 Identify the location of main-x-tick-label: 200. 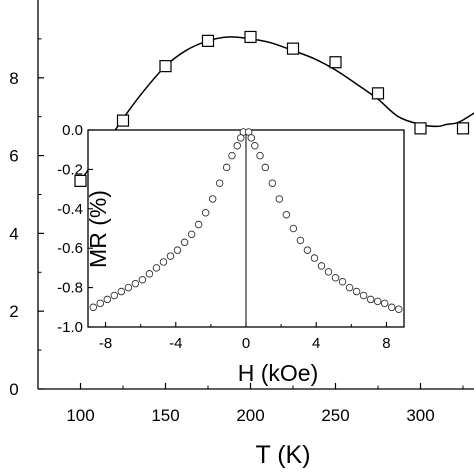
(250, 415).